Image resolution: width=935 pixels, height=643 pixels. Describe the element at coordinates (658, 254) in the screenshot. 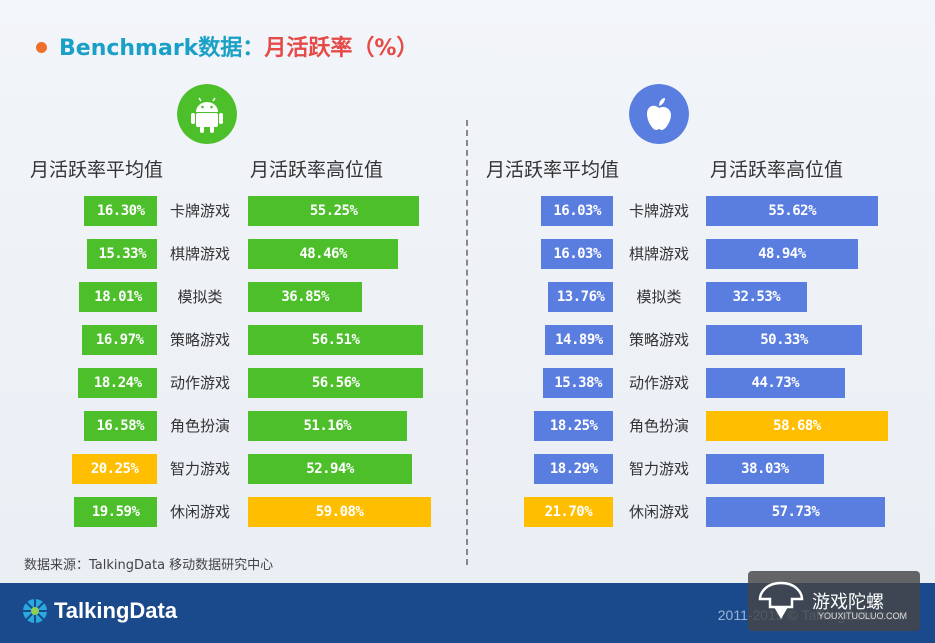

I see `ios-category-label: 棋牌游戏` at that location.